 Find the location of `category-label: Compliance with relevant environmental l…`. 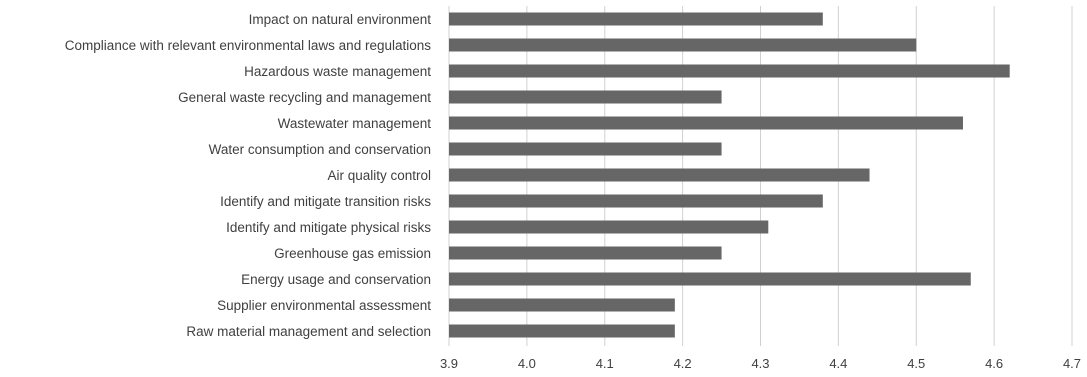

category-label: Compliance with relevant environmental l… is located at coordinates (248, 45).